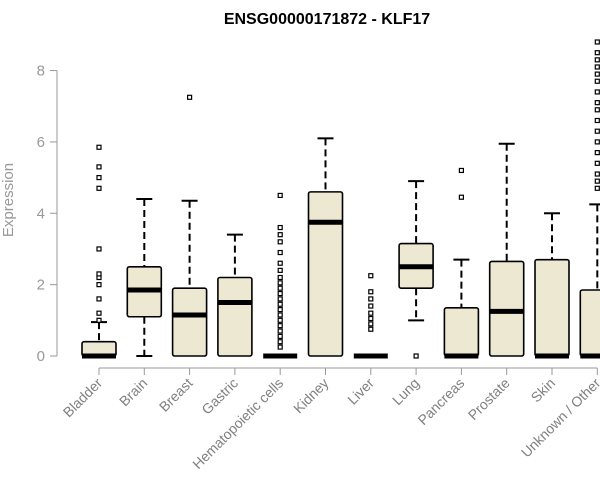  Describe the element at coordinates (41, 71) in the screenshot. I see `y-tick-label: 8` at that location.